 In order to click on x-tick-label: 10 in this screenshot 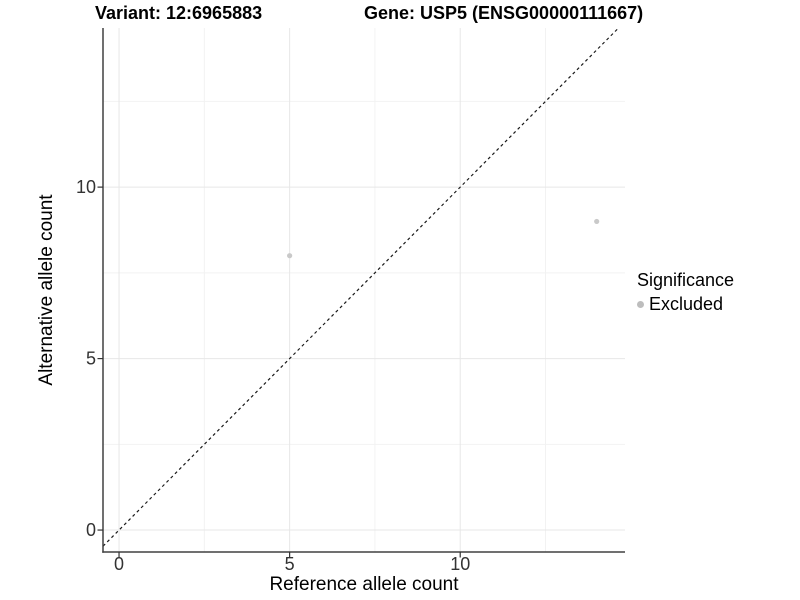, I will do `click(460, 564)`.